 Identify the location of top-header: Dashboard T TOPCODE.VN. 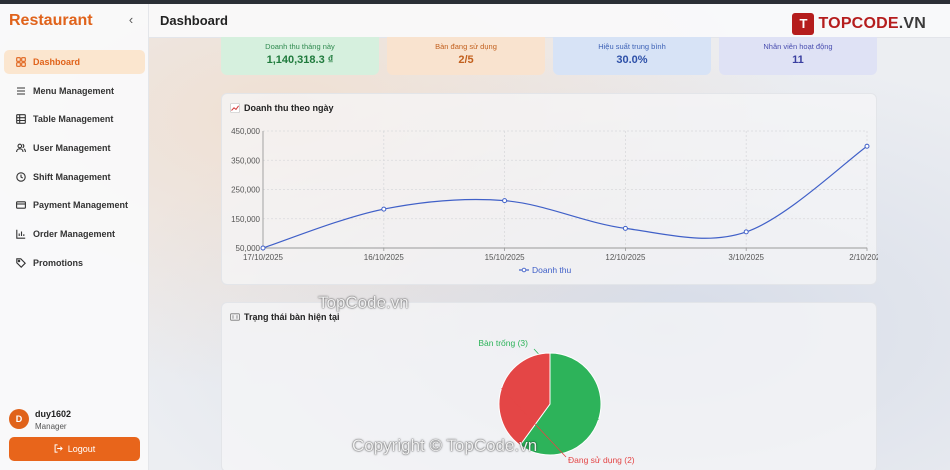
(549, 21).